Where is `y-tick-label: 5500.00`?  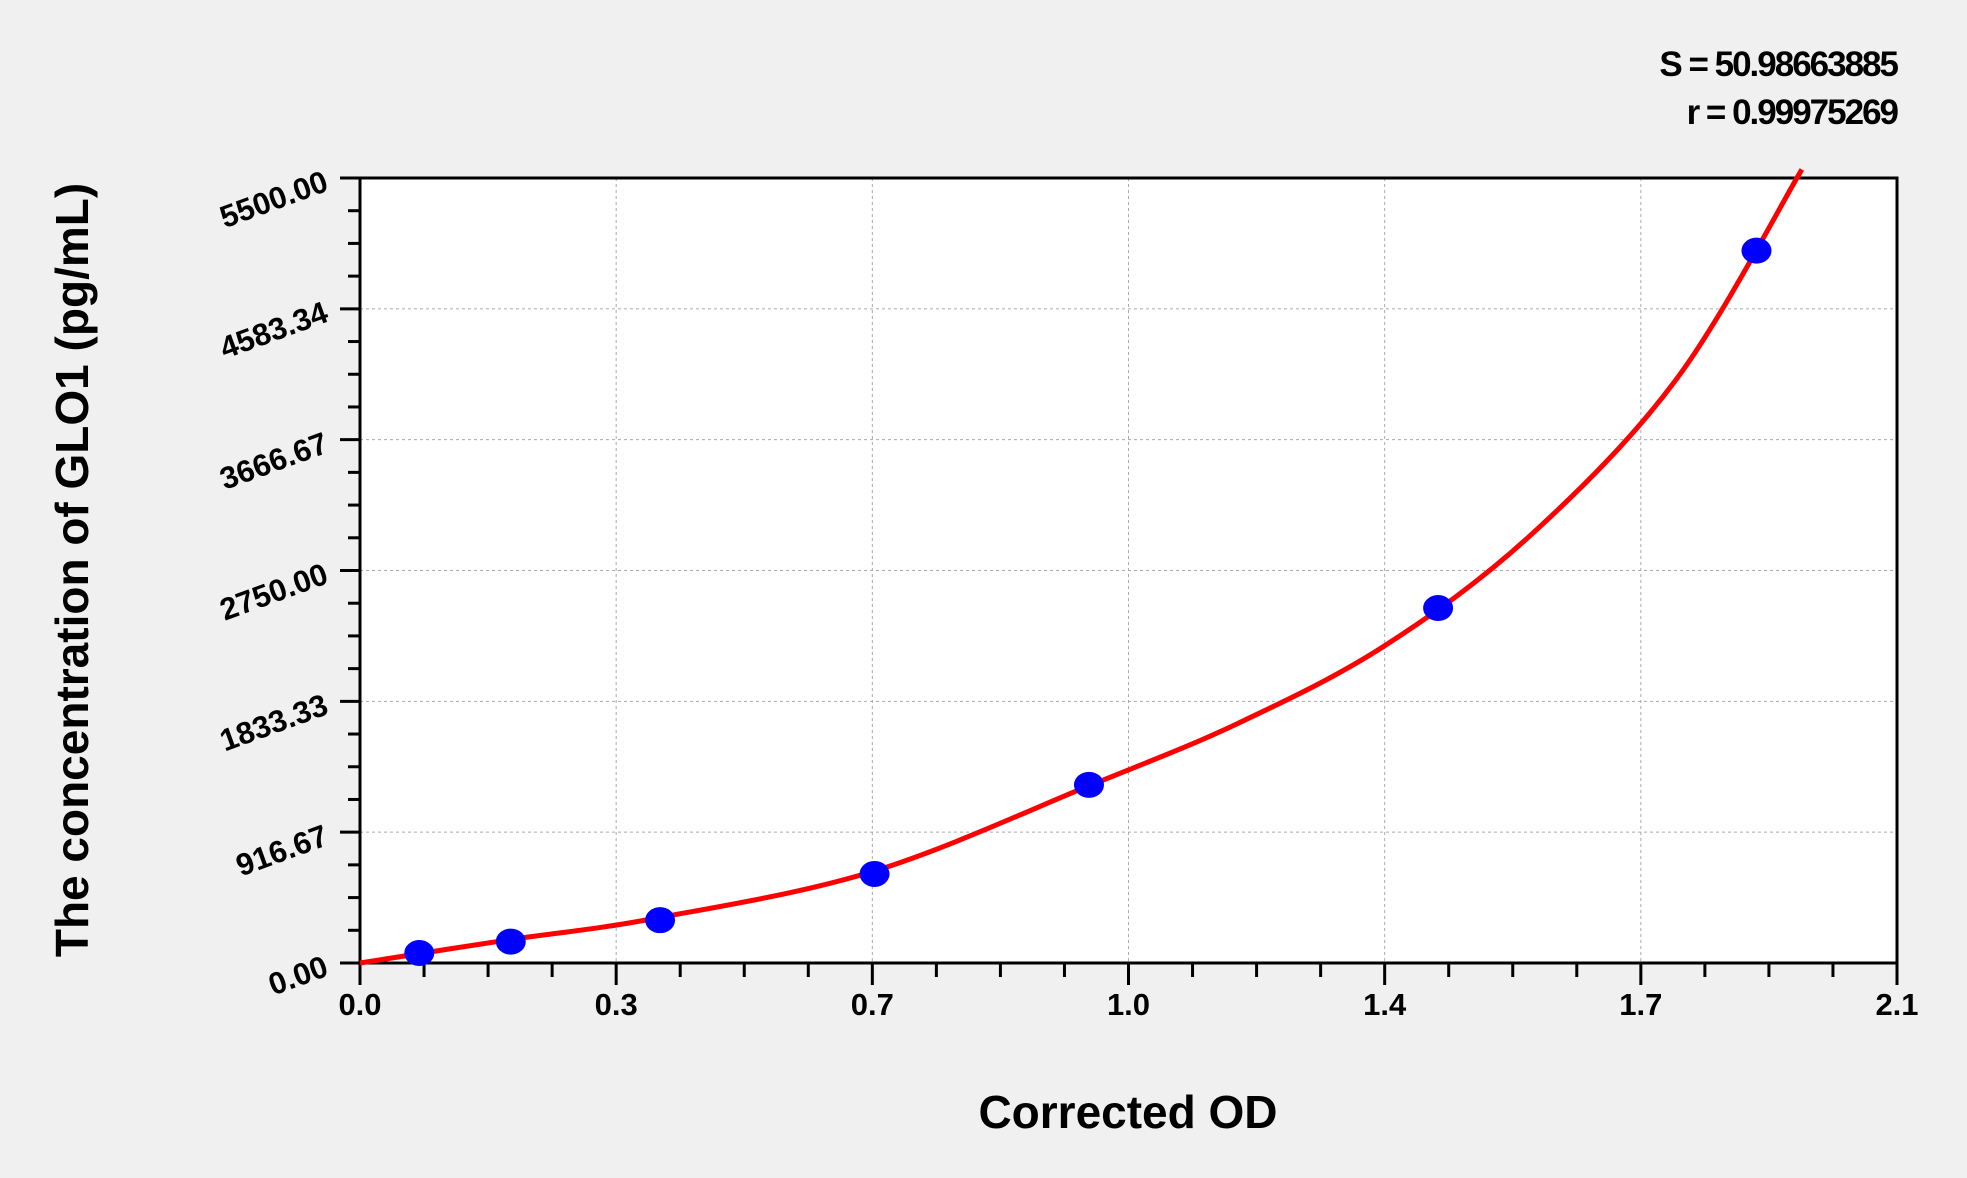
y-tick-label: 5500.00 is located at coordinates (273, 199).